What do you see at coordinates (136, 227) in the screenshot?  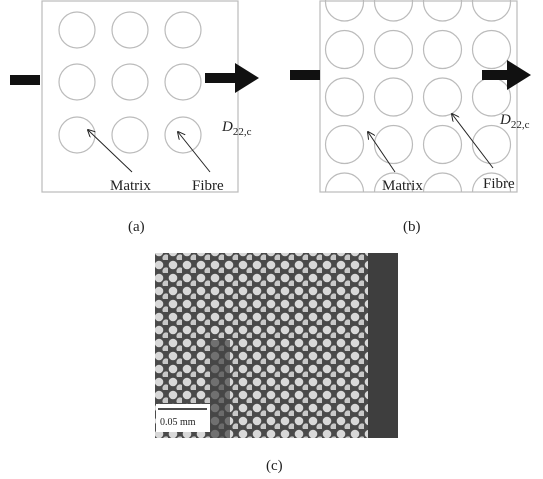 I see `panel-label: (a)` at bounding box center [136, 227].